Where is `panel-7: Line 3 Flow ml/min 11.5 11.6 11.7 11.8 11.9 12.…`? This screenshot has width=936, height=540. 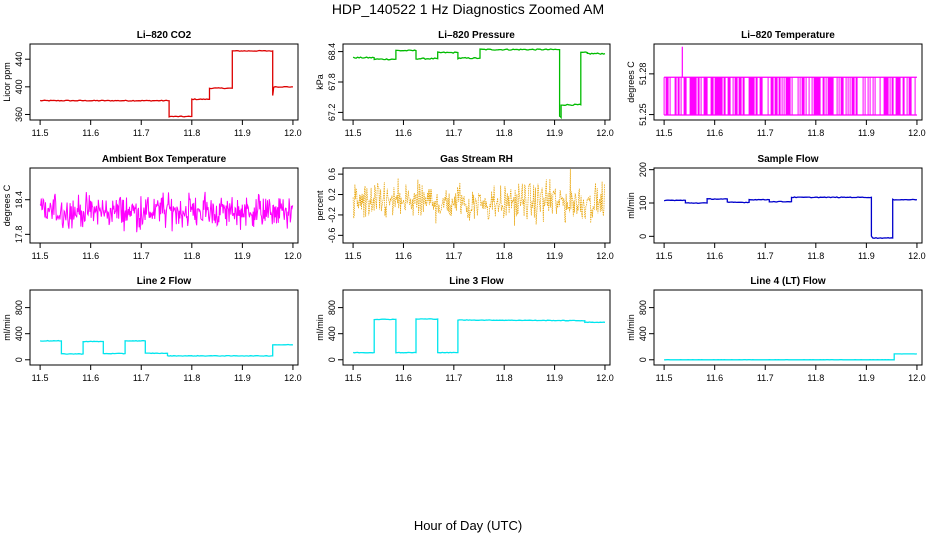 panel-7: Line 3 Flow ml/min 11.5 11.6 11.7 11.8 11.9 12.… is located at coordinates (464, 329).